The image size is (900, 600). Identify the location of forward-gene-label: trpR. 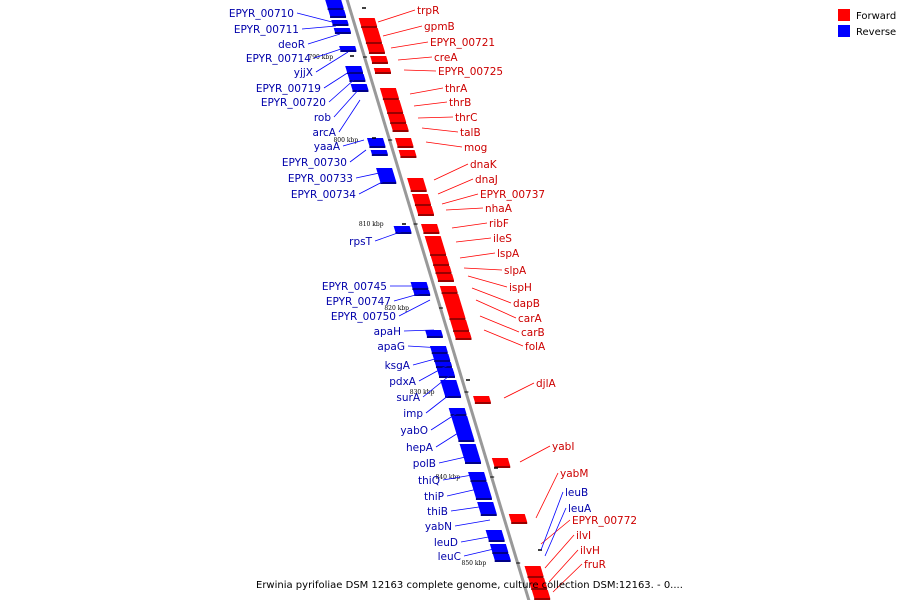
(428, 11).